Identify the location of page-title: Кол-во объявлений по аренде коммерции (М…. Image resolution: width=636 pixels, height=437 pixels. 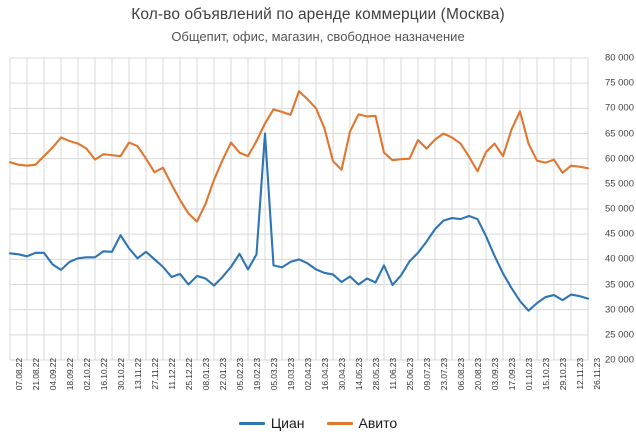
(318, 14).